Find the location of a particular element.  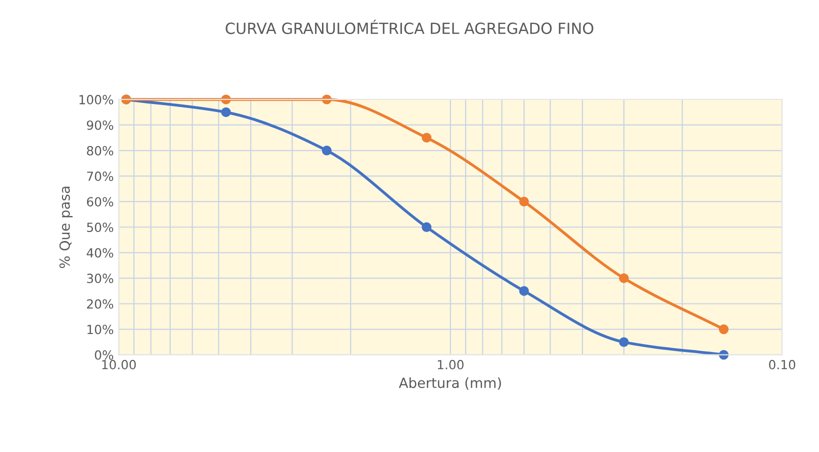

x-tick-label: 1.00 is located at coordinates (451, 365).